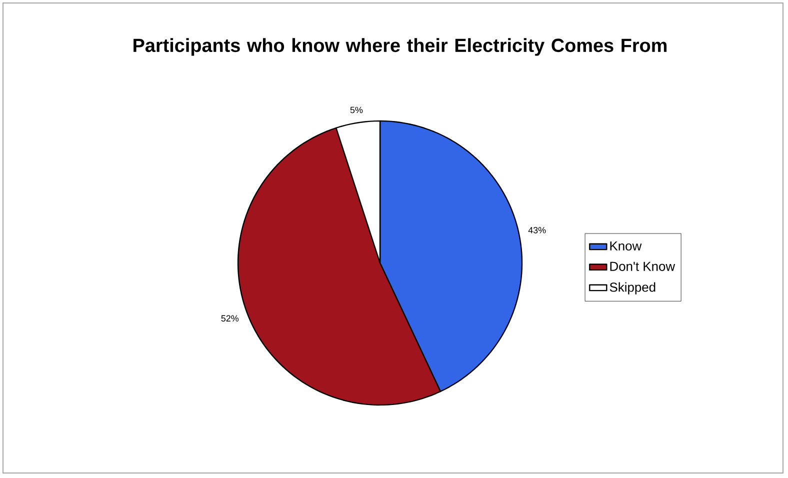 The width and height of the screenshot is (788, 478). What do you see at coordinates (230, 318) in the screenshot?
I see `data-label: 52%` at bounding box center [230, 318].